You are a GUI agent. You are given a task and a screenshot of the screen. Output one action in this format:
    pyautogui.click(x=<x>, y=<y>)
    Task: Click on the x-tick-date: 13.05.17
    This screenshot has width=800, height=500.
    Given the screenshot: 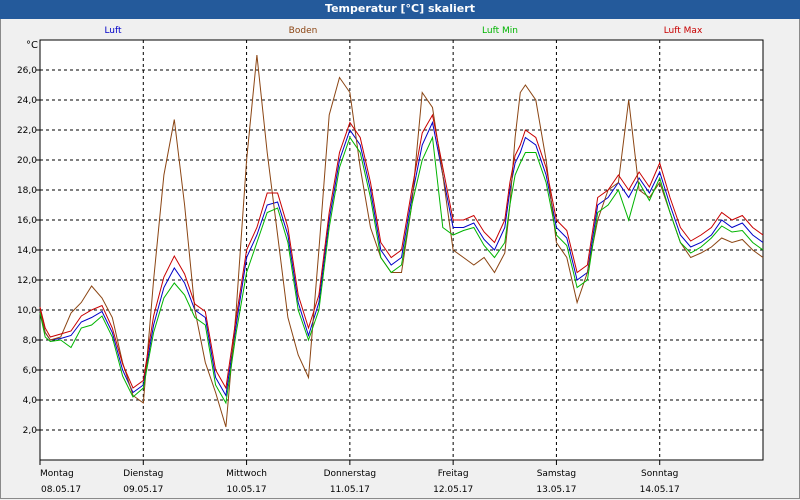 What is the action you would take?
    pyautogui.click(x=556, y=490)
    